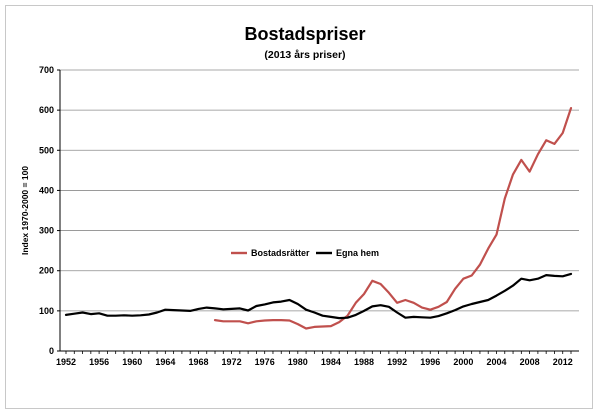  I want to click on legend: Bostadsrätter Egna hem, so click(305, 253).